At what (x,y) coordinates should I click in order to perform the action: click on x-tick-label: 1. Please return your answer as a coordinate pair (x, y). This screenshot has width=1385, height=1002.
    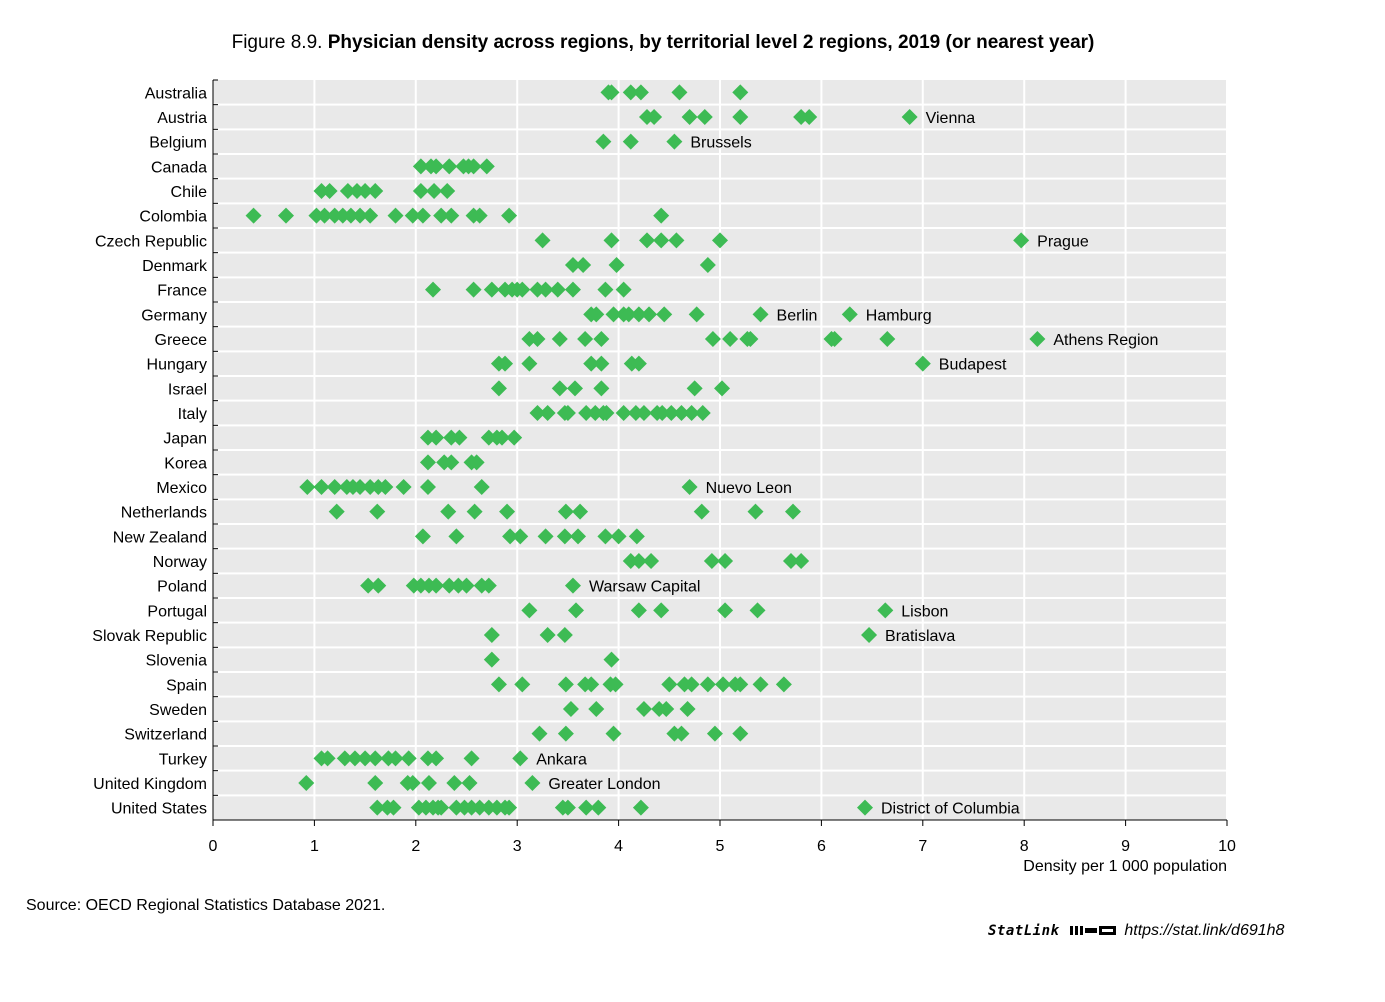
    Looking at the image, I should click on (314, 846).